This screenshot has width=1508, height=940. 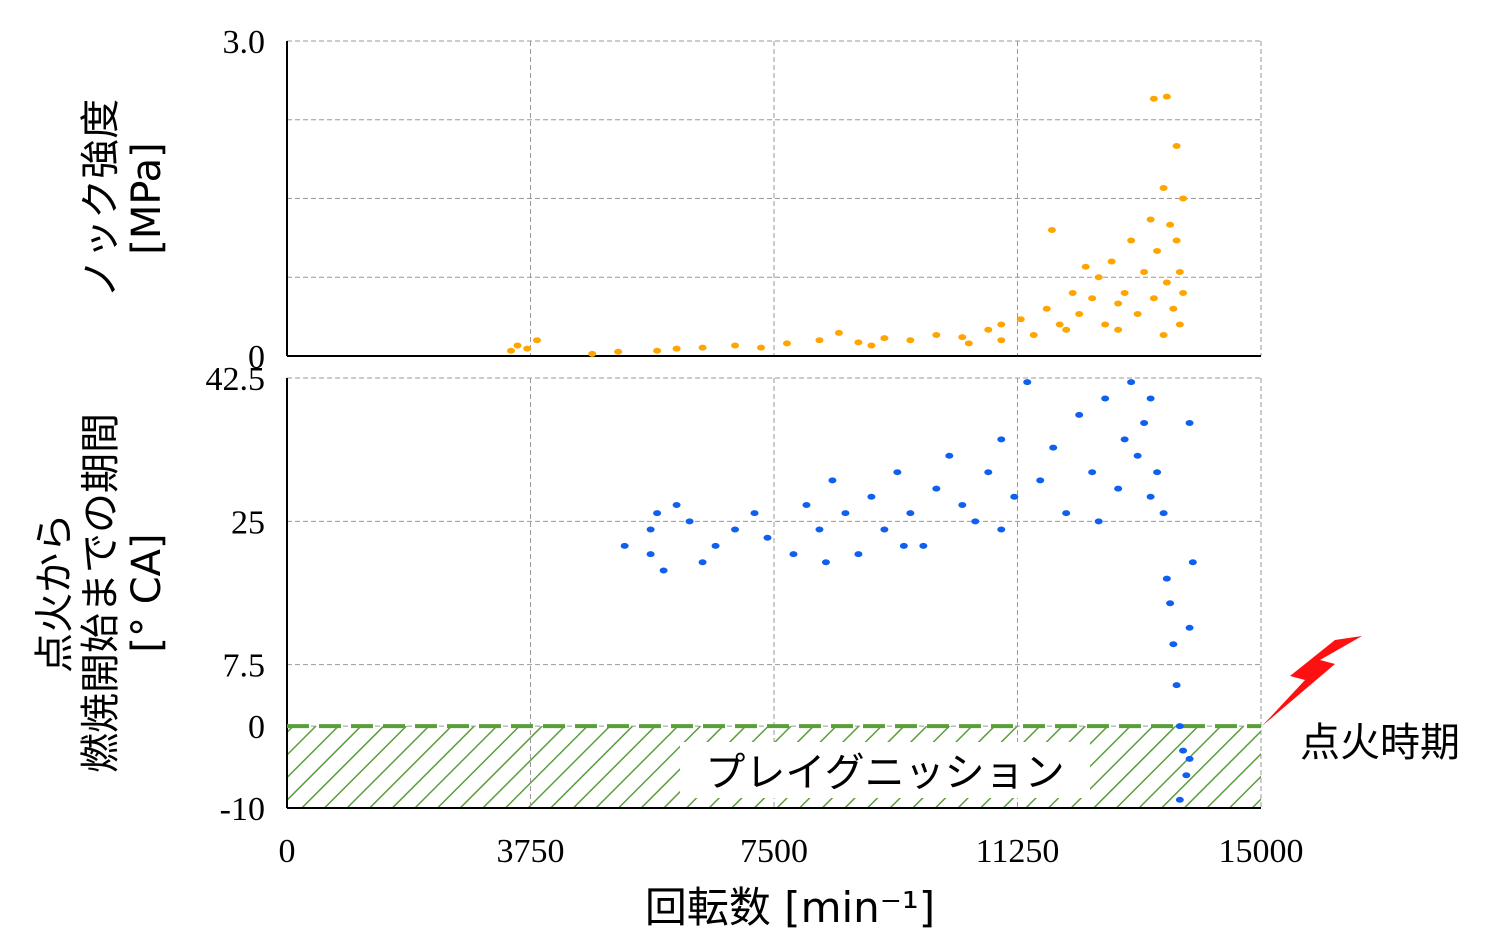 What do you see at coordinates (774, 851) in the screenshot?
I see `x-tick-label: 7500` at bounding box center [774, 851].